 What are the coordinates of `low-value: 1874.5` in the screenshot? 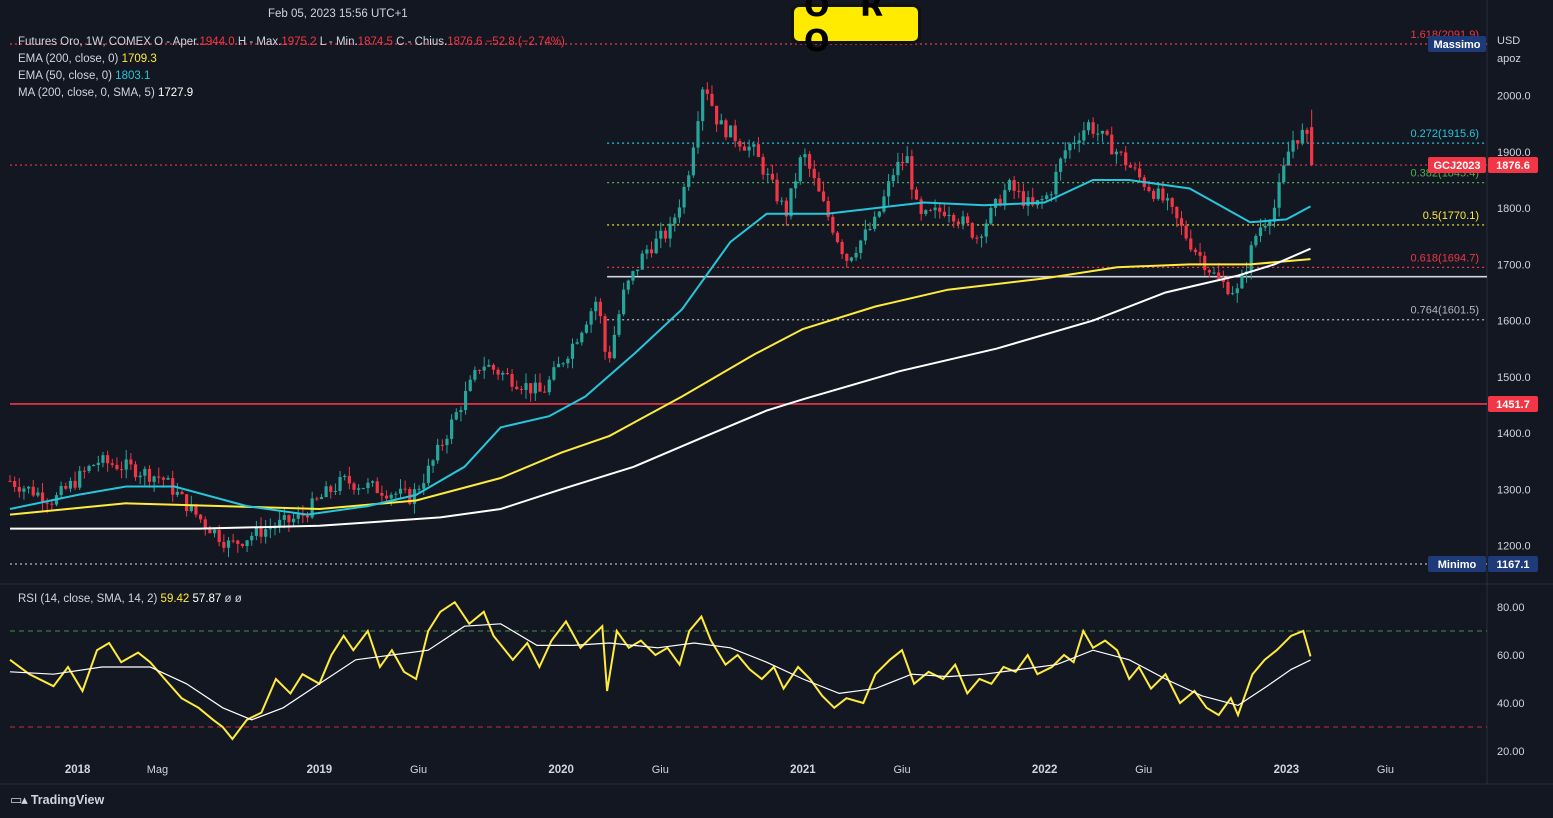 It's located at (375, 42).